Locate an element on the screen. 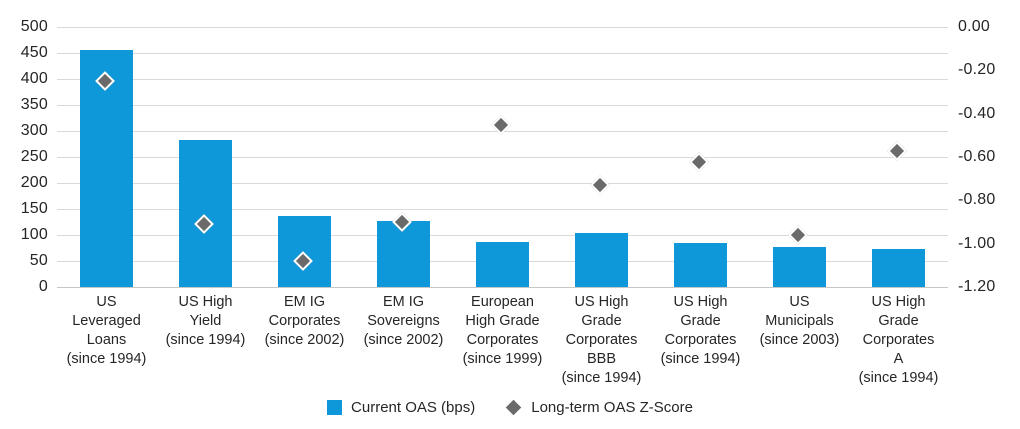  y-axis-tick-right: -0.80 is located at coordinates (977, 200).